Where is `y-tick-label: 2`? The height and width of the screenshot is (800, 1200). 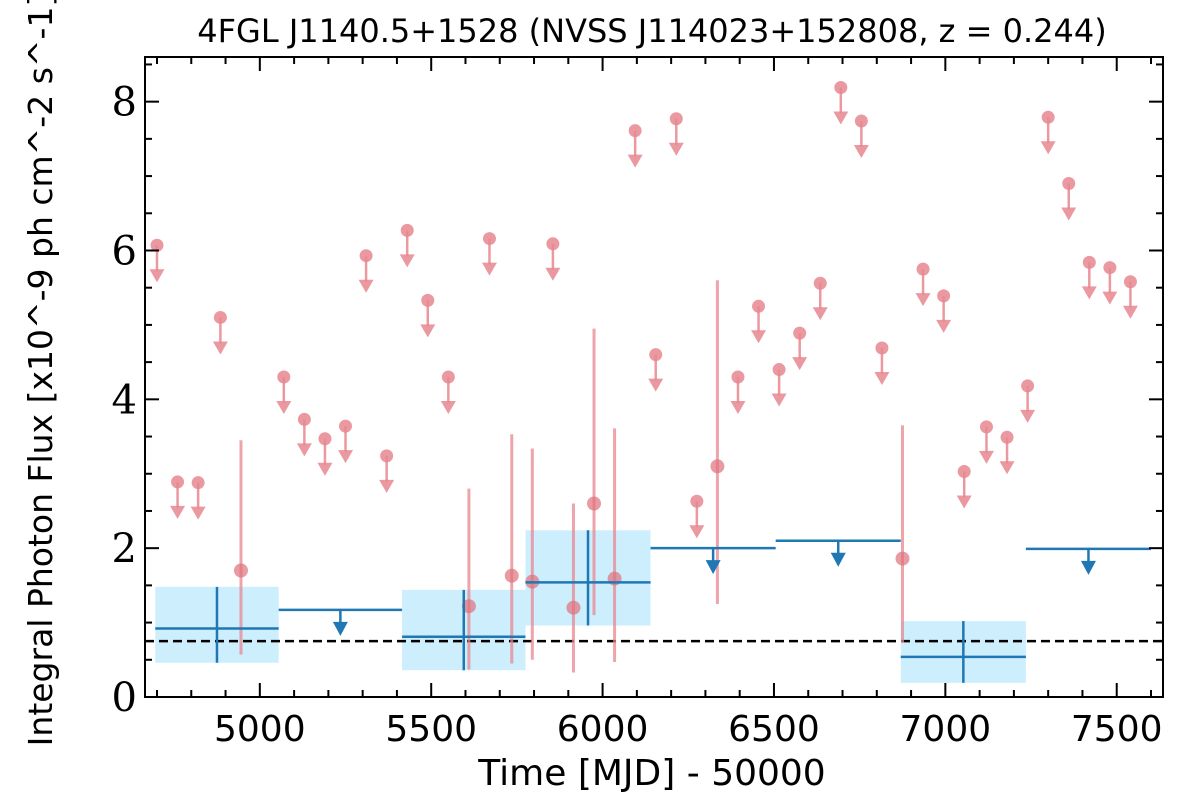
y-tick-label: 2 is located at coordinates (124, 549).